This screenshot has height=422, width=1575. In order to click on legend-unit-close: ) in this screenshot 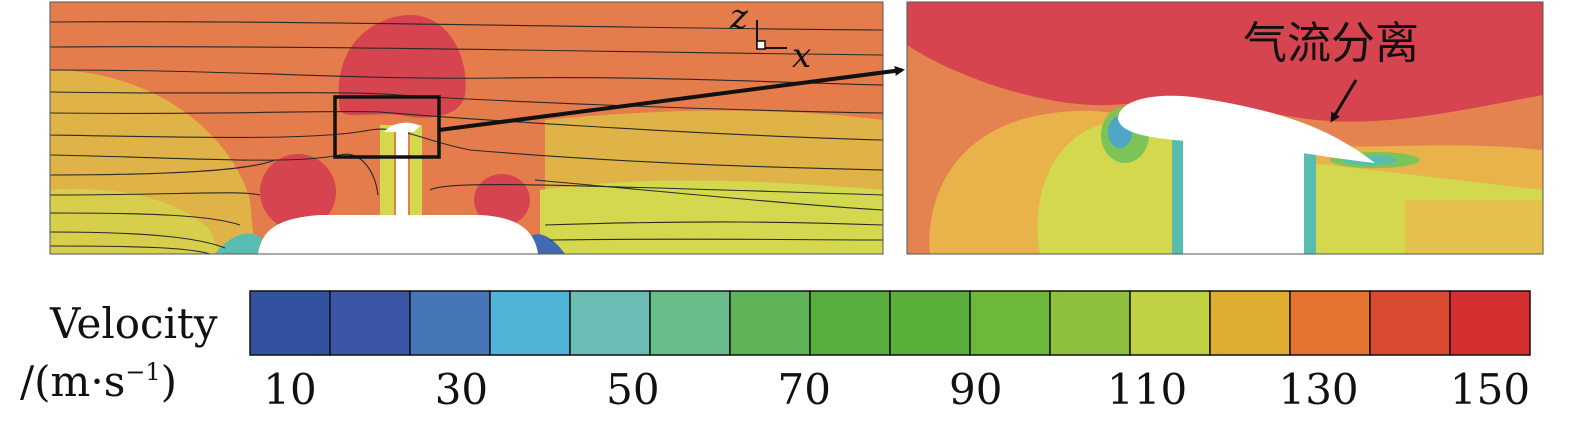, I will do `click(169, 381)`.